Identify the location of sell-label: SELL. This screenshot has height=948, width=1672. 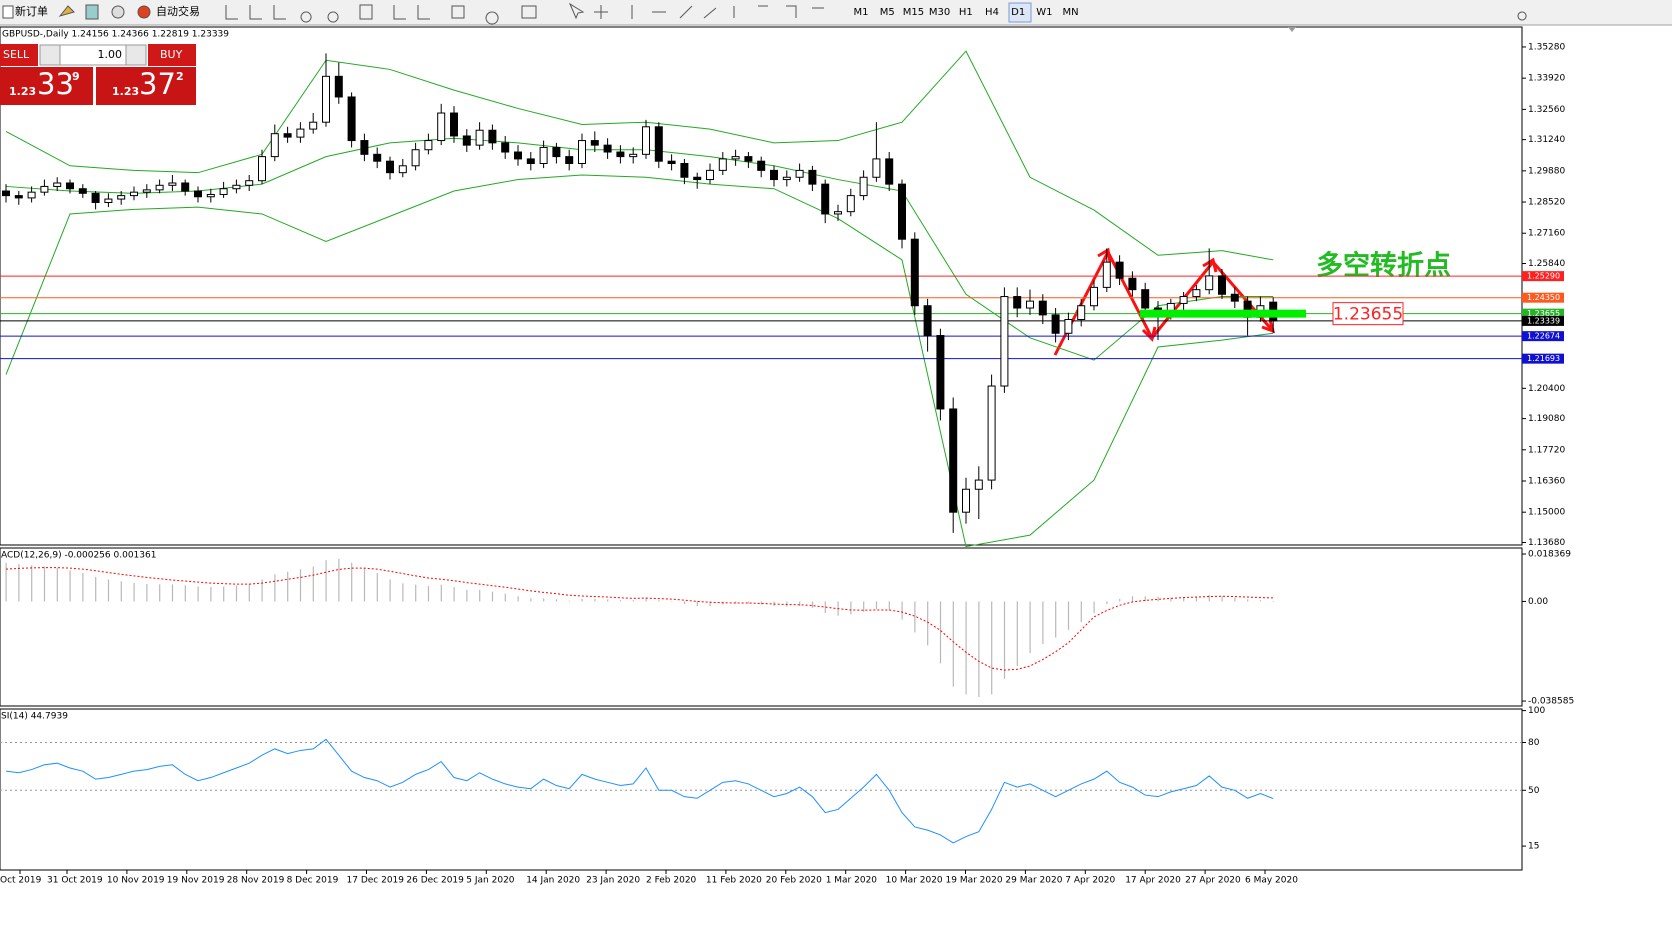
(16, 54).